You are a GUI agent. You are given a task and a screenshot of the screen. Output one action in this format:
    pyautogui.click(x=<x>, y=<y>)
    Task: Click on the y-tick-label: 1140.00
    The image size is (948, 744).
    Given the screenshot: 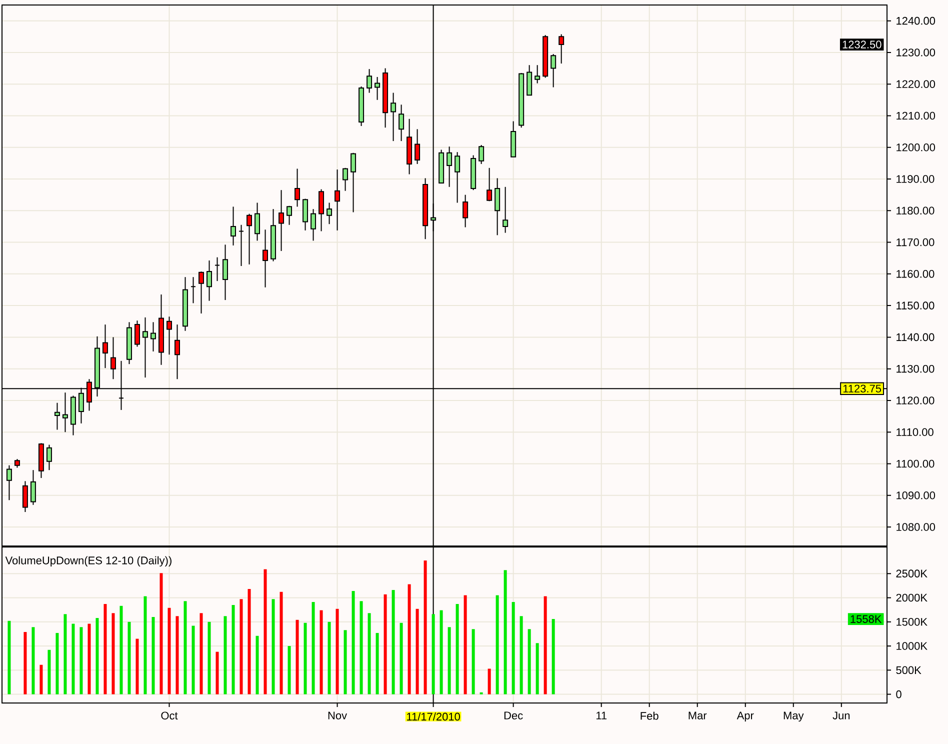 What is the action you would take?
    pyautogui.click(x=915, y=337)
    